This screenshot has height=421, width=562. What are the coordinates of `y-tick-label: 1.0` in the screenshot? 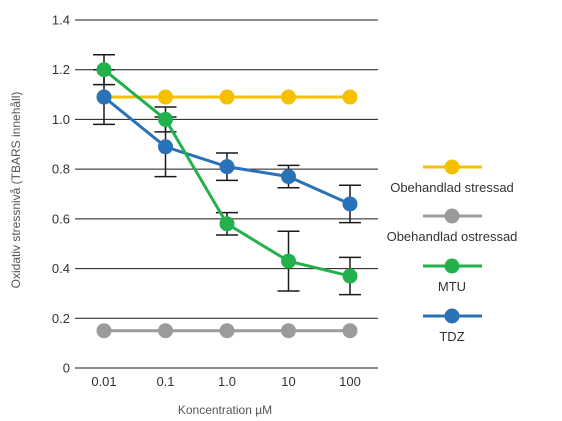 It's located at (61, 119).